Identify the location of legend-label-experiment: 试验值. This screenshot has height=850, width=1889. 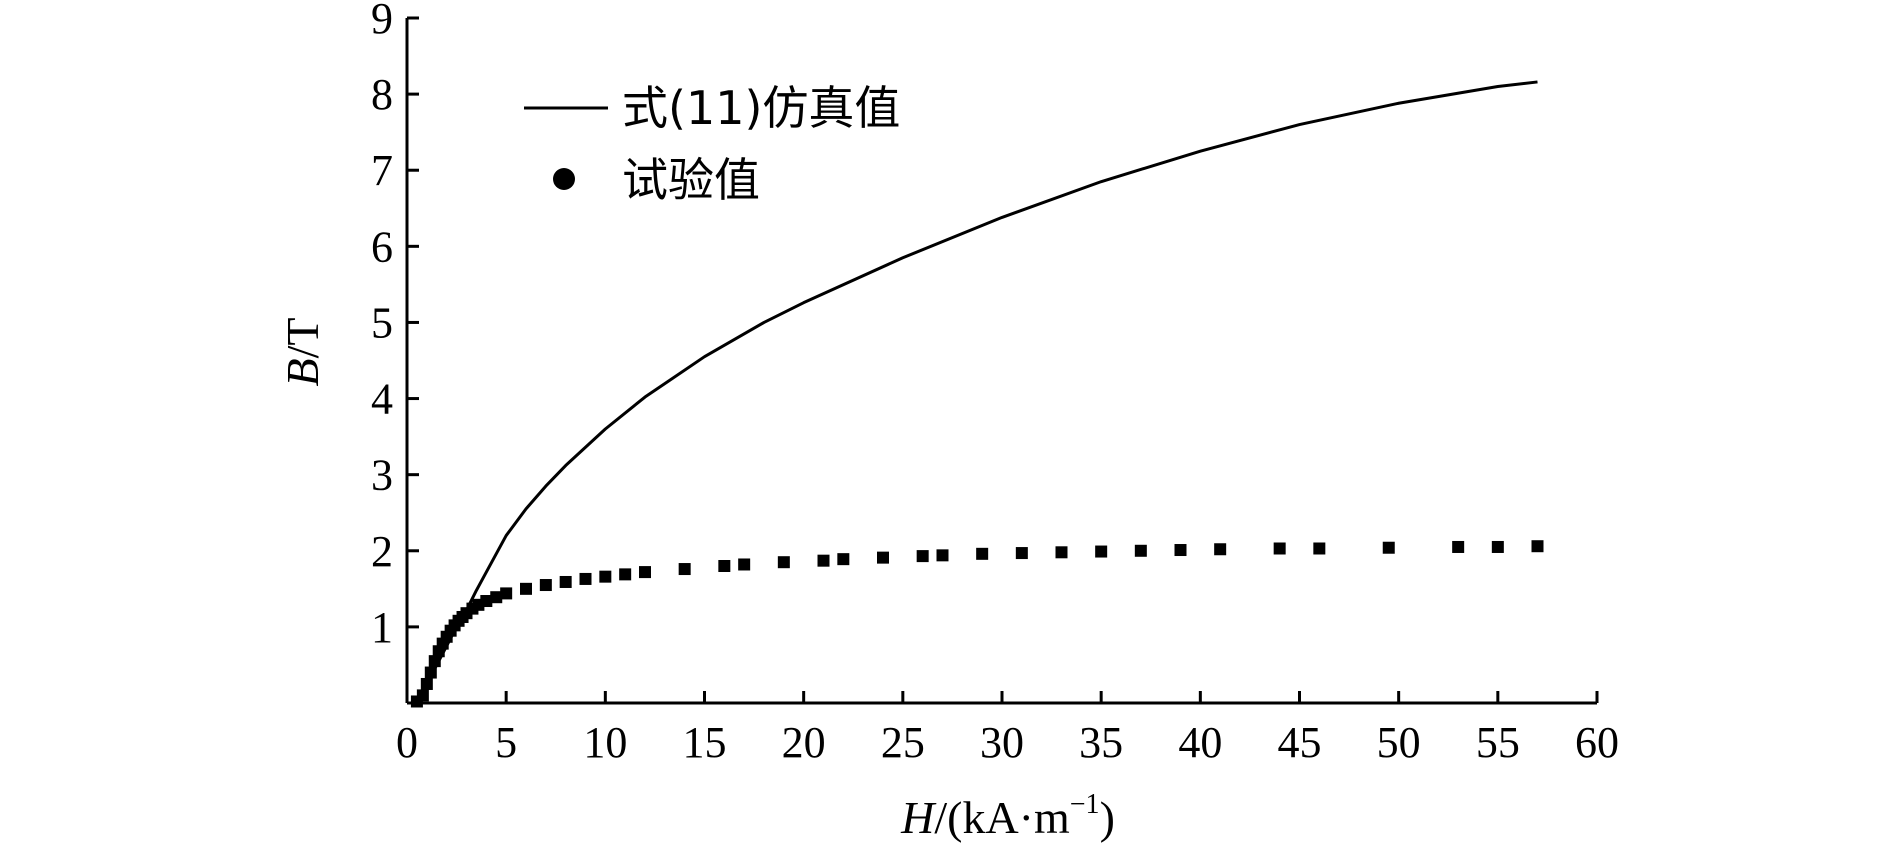
(691, 180).